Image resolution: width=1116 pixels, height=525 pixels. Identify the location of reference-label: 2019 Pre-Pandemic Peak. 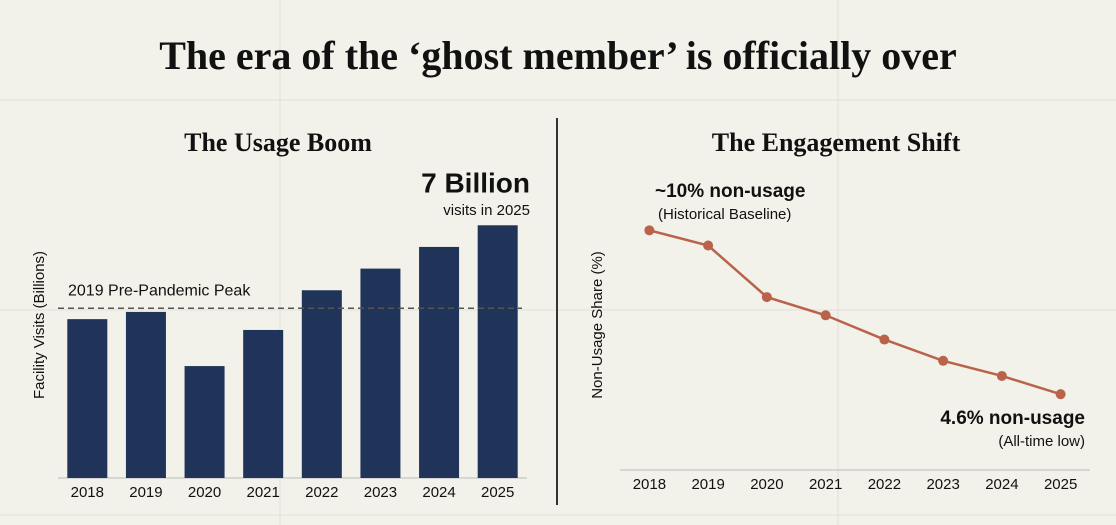
(159, 291).